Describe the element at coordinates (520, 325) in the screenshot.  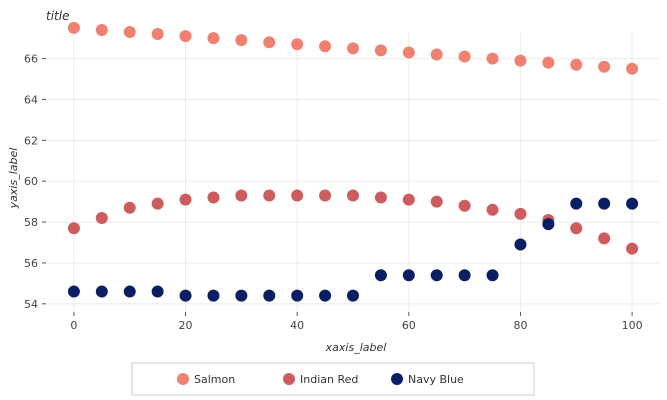
I see `x-tick-label: 80` at that location.